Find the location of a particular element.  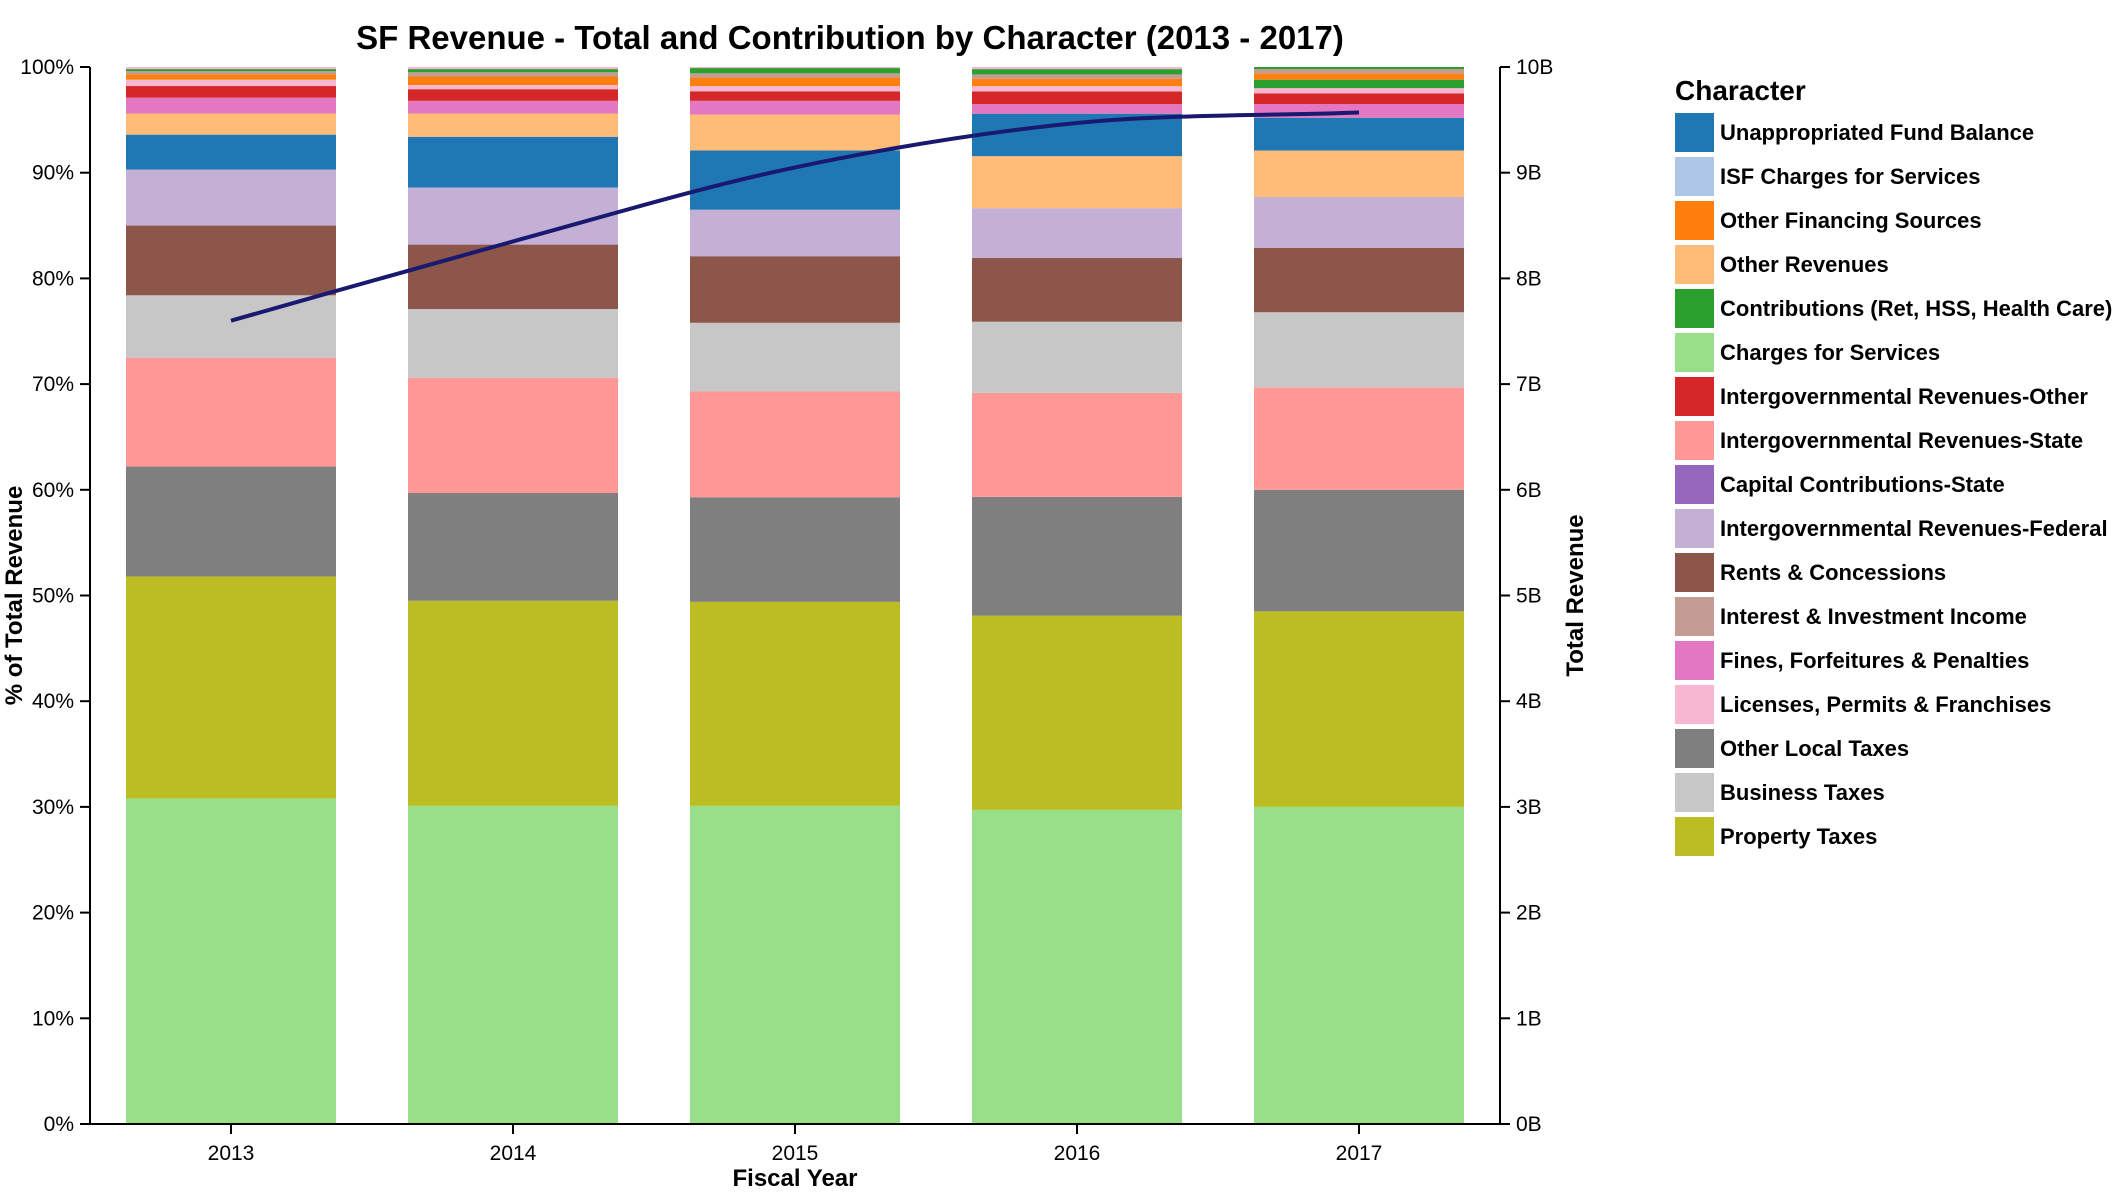

bar-segment-2015-other-financing-sources is located at coordinates (795, 82).